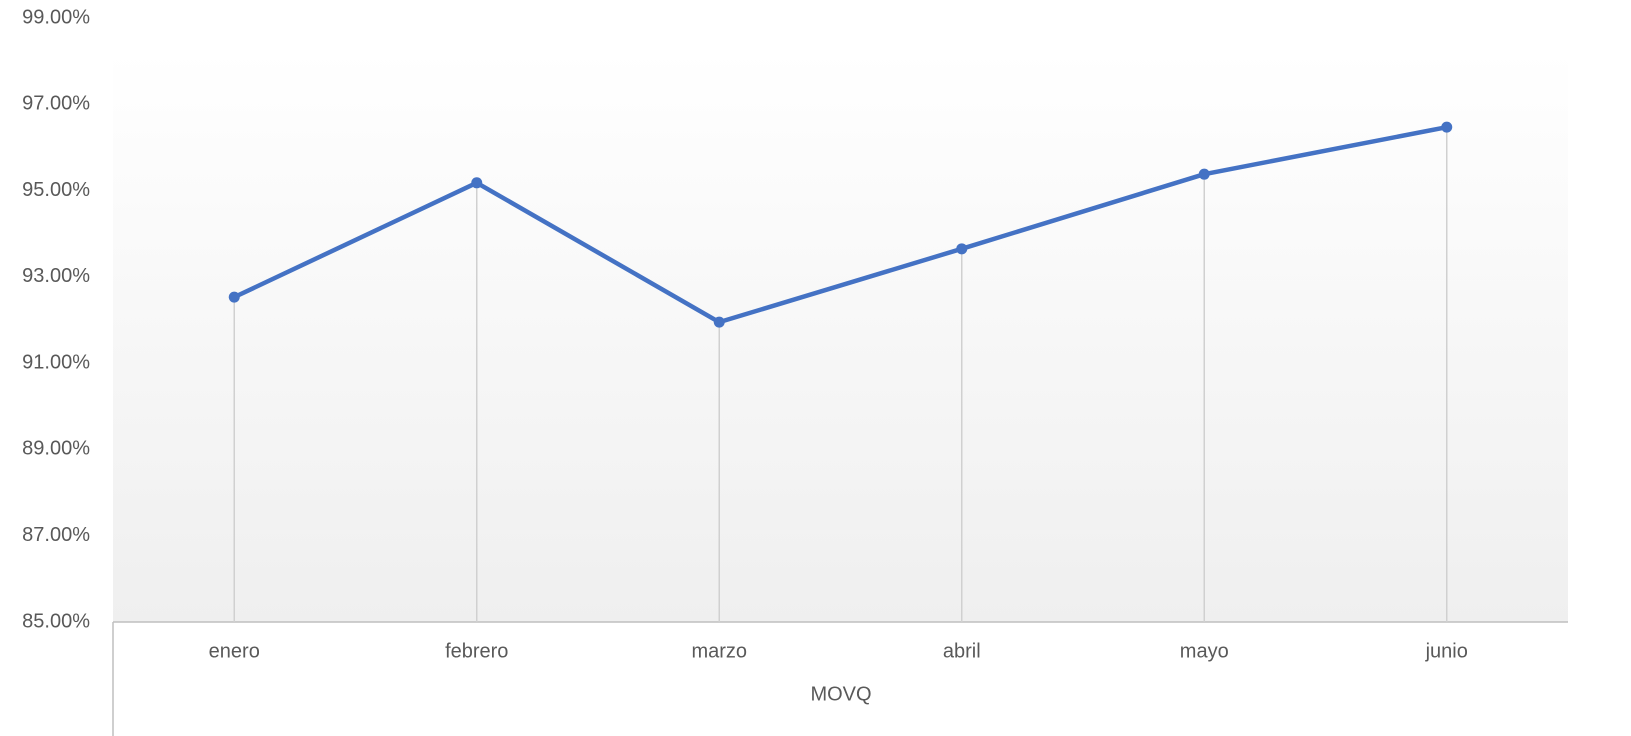  Describe the element at coordinates (476, 651) in the screenshot. I see `x-tick-label: febrero` at that location.